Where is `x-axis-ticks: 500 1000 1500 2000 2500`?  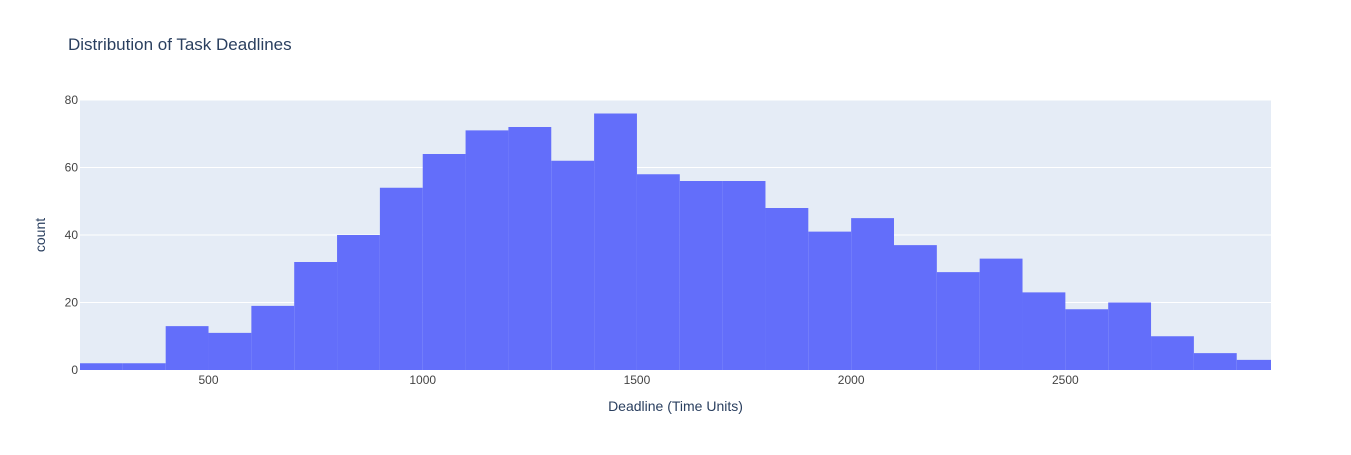
x-axis-ticks: 500 1000 1500 2000 2500 is located at coordinates (639, 380).